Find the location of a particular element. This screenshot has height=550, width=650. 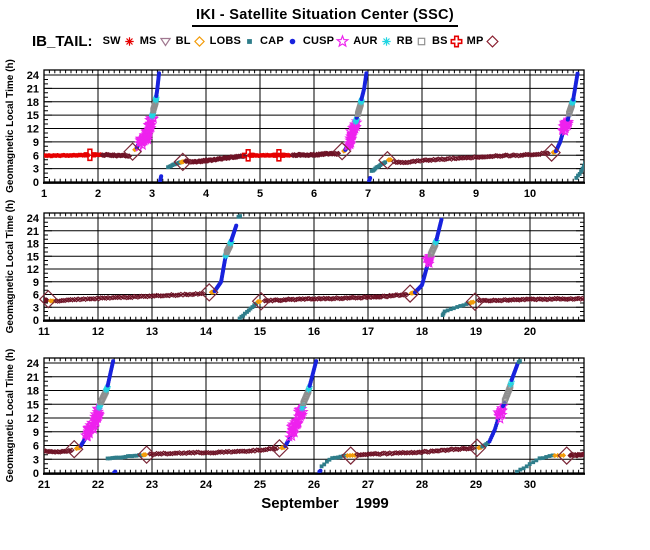

svg-text: 20 is located at coordinates (530, 332).